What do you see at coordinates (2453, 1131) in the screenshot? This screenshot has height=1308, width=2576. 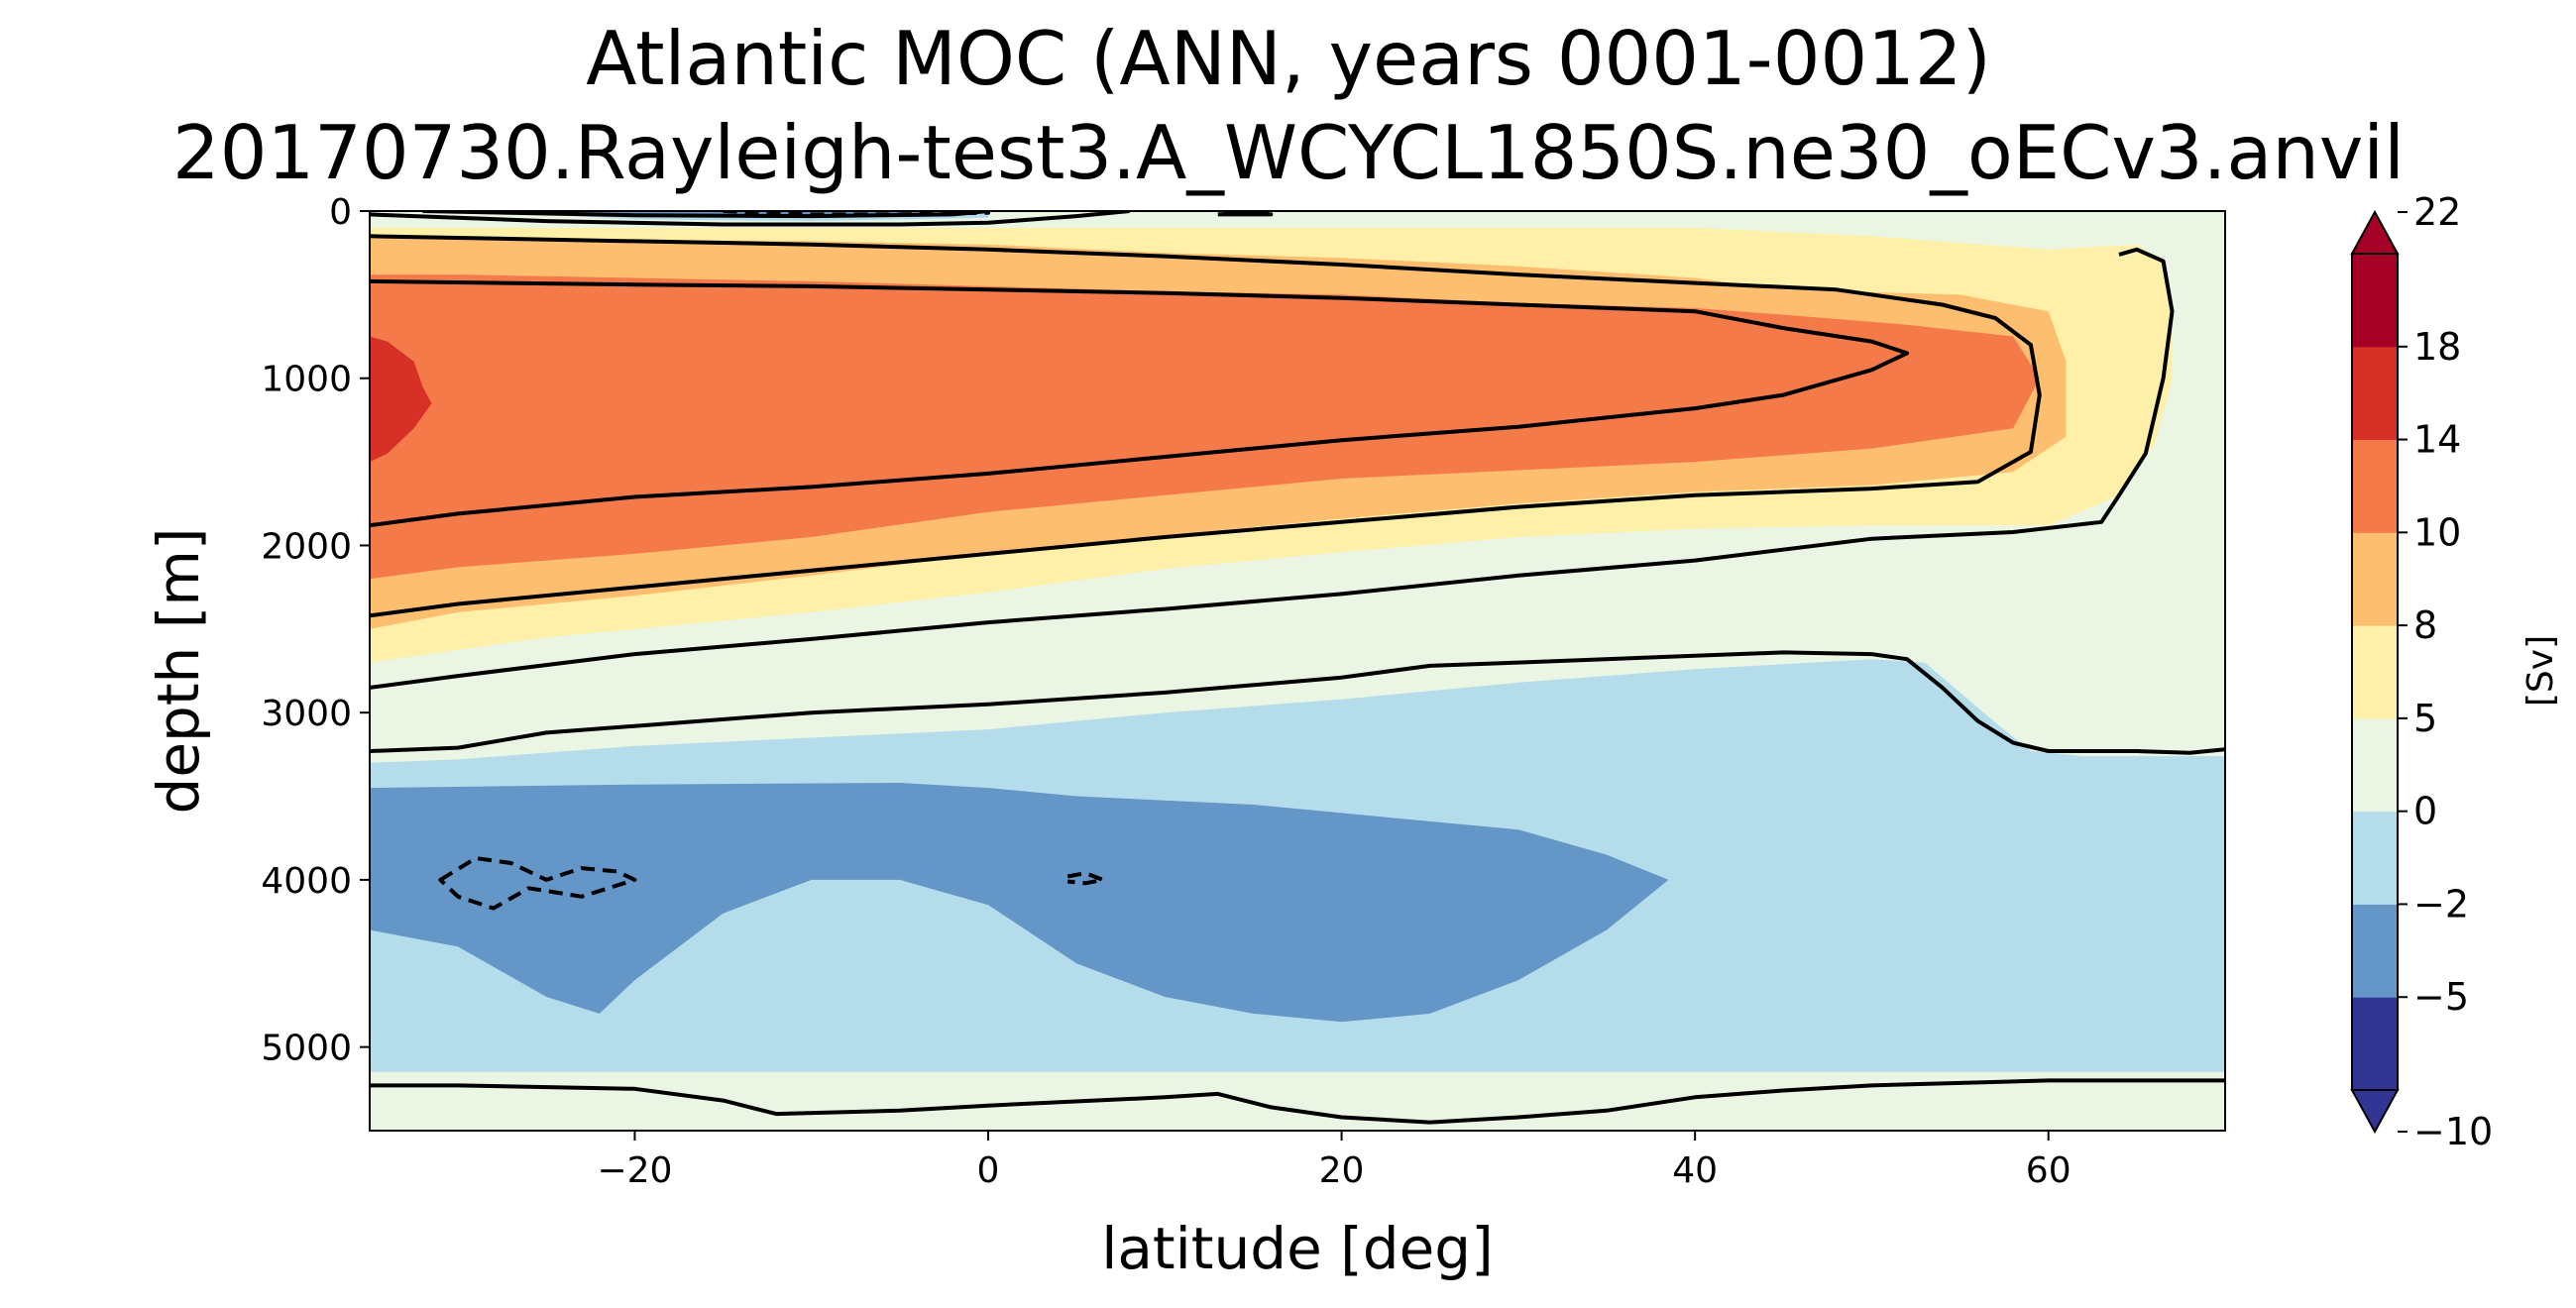 I see `colorbar-tick-label: −10` at bounding box center [2453, 1131].